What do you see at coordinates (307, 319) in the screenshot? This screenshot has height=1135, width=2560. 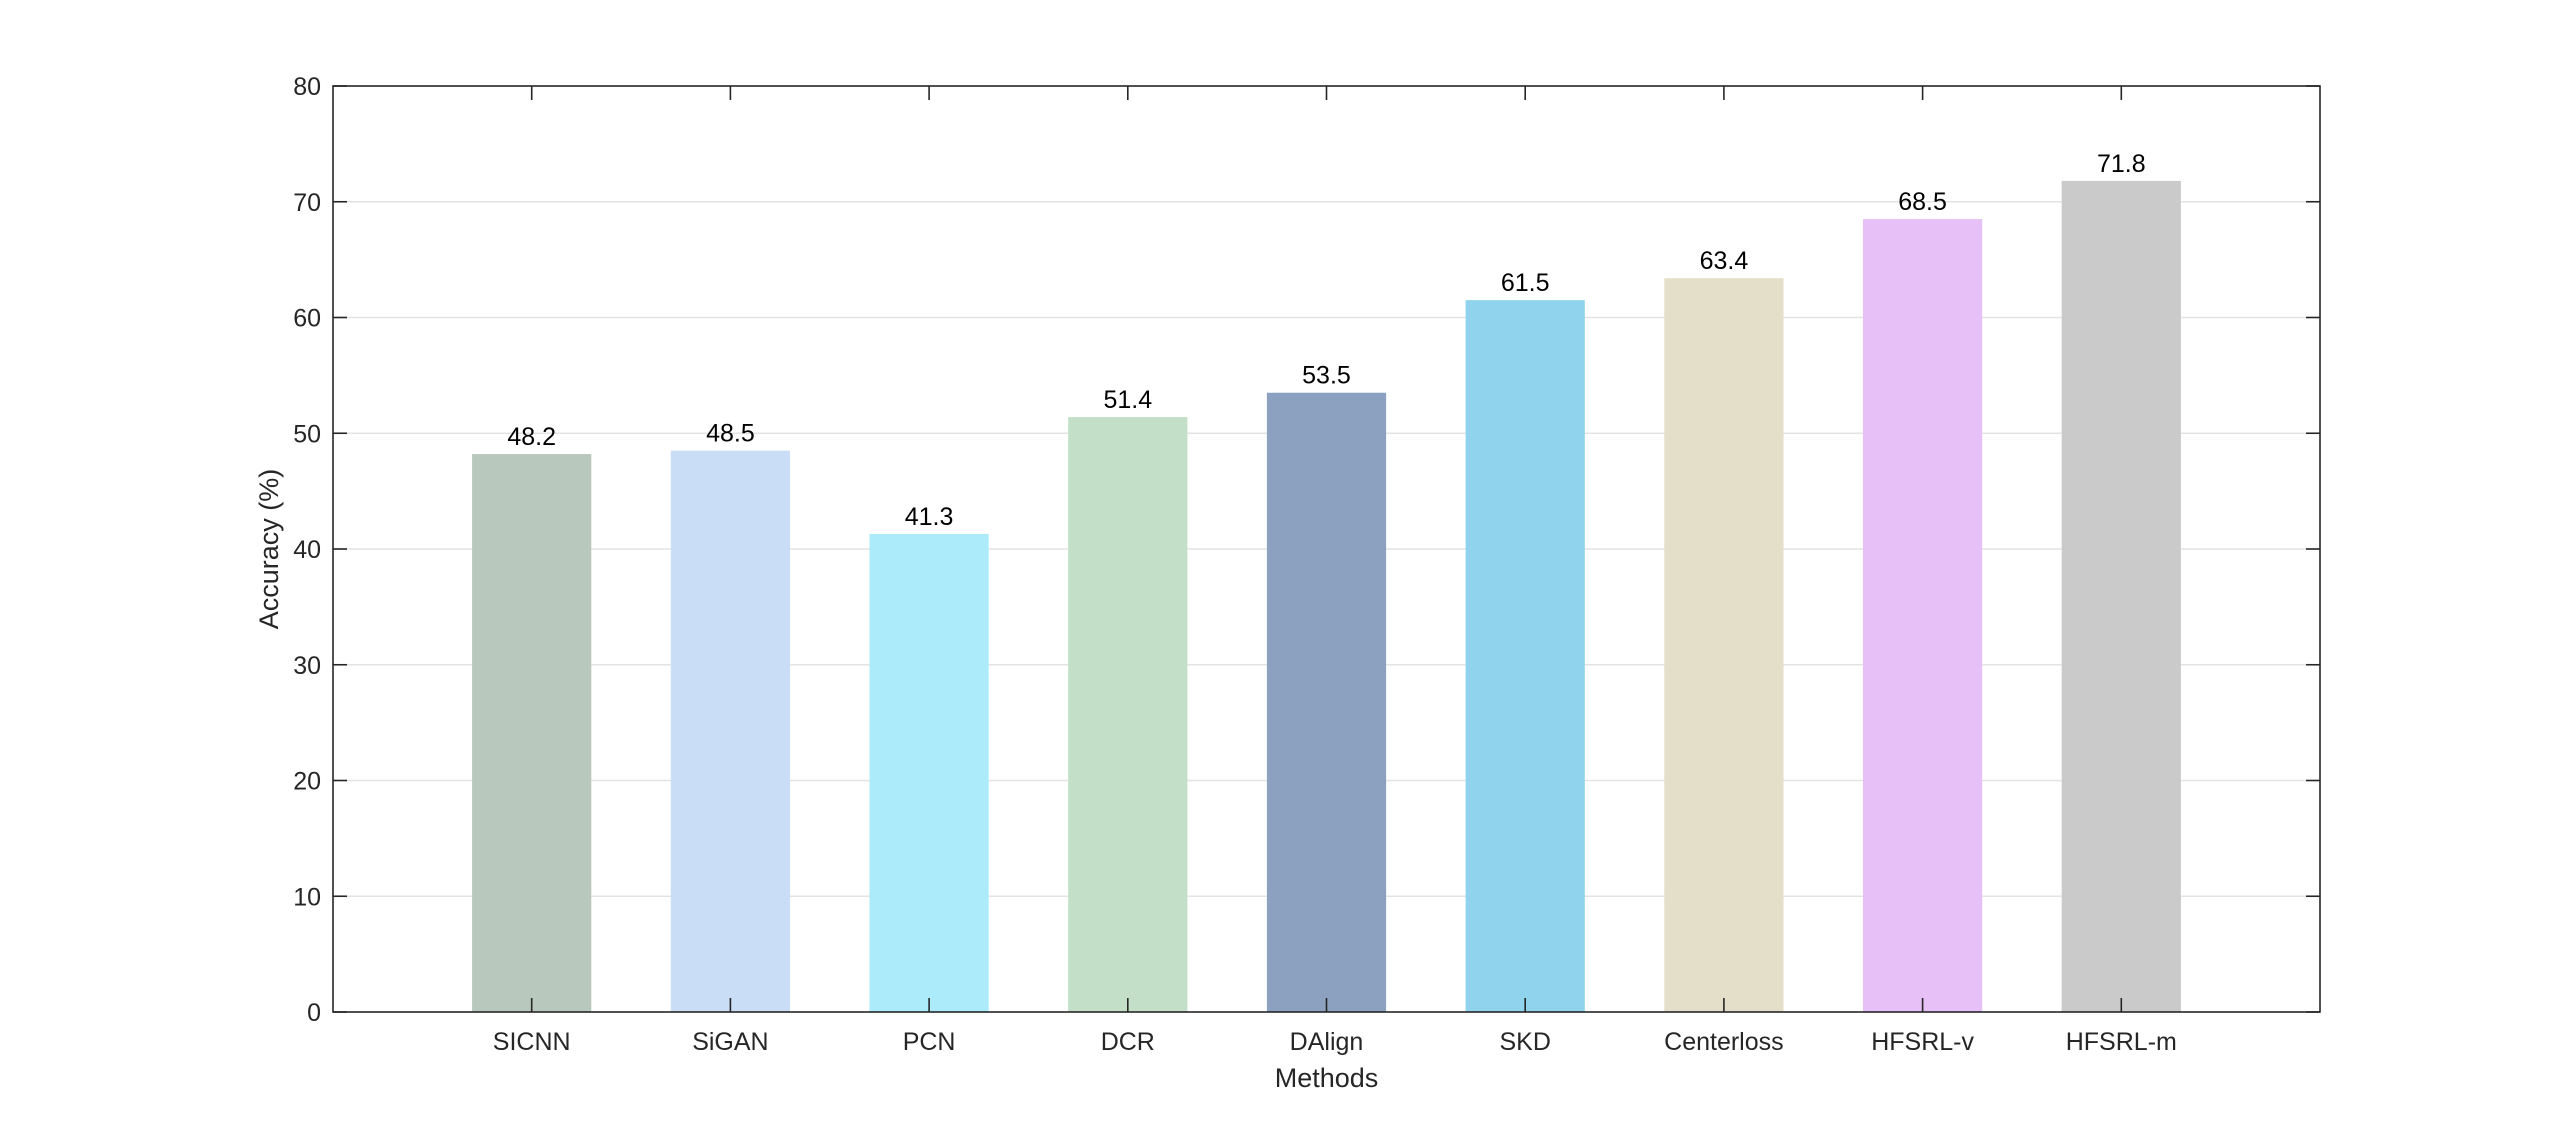 I see `y-tick-label: 60` at bounding box center [307, 319].